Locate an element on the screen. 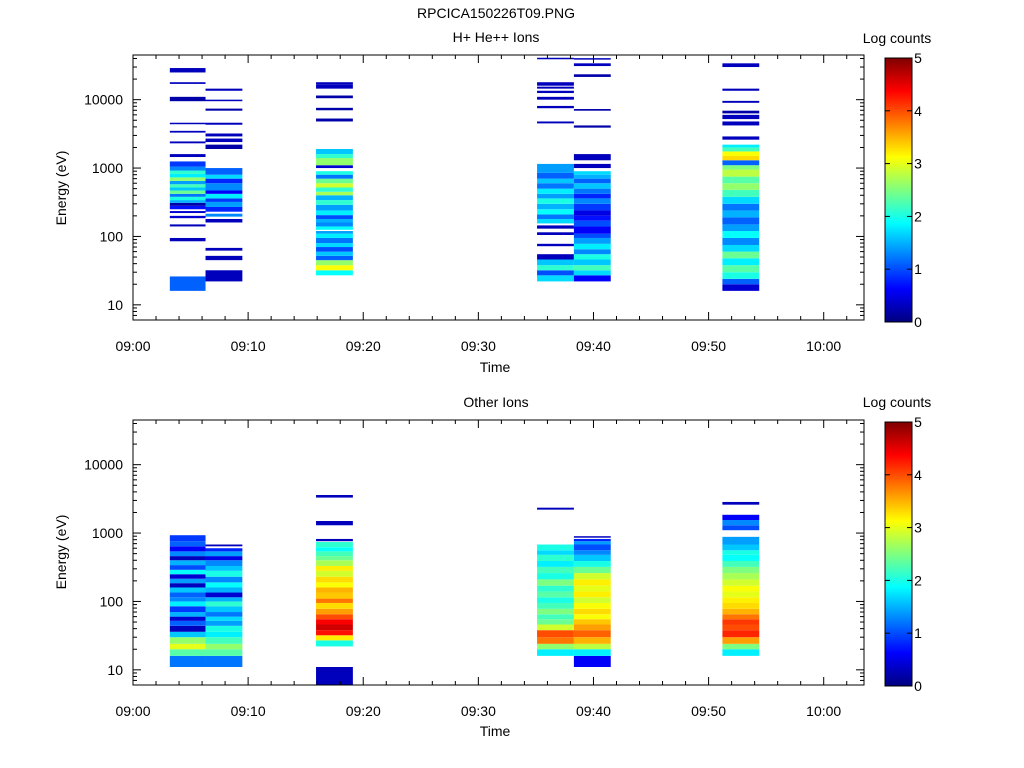 This screenshot has height=768, width=1024. y-tick-label: 10 is located at coordinates (115, 670).